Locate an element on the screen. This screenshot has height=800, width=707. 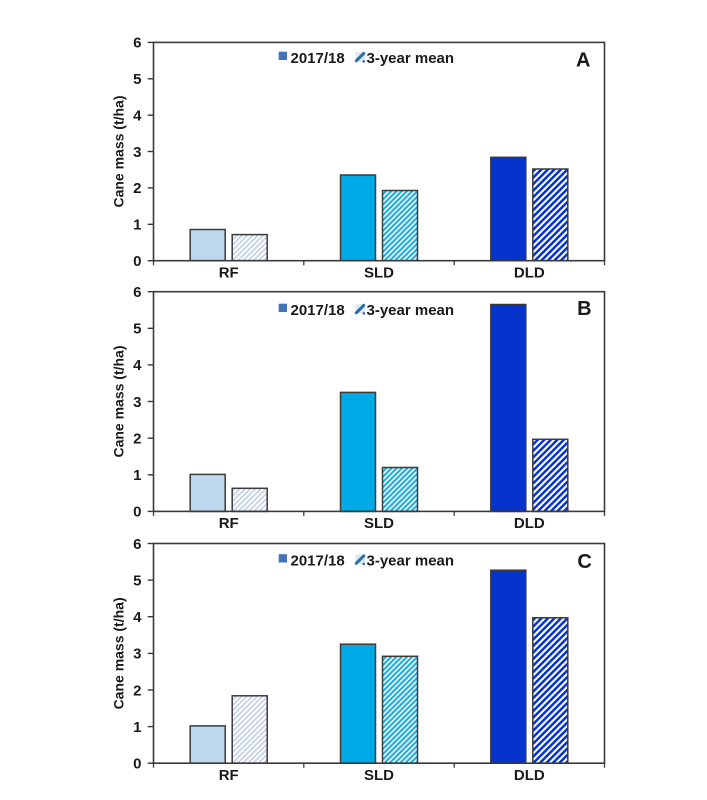
svg-text: B is located at coordinates (584, 309).